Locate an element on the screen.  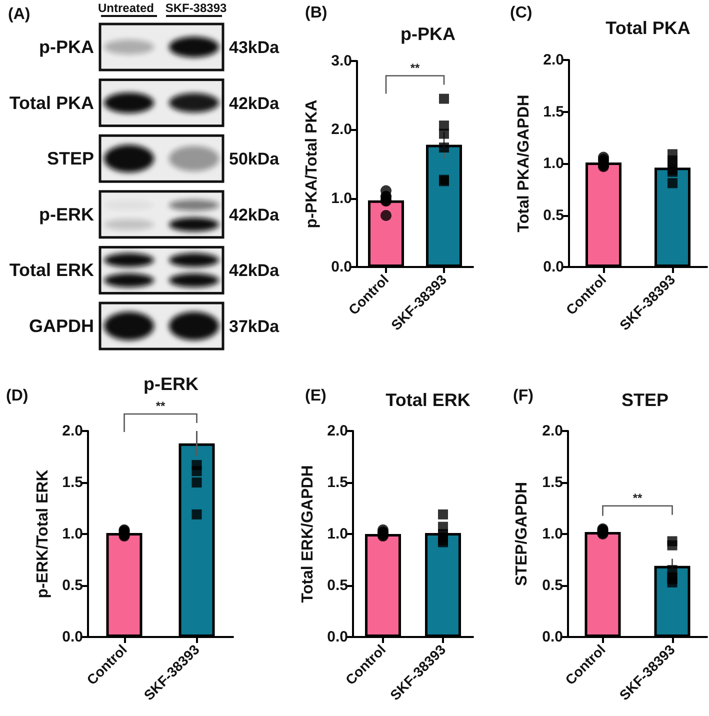
text: p-ERK is located at coordinates (66, 214).